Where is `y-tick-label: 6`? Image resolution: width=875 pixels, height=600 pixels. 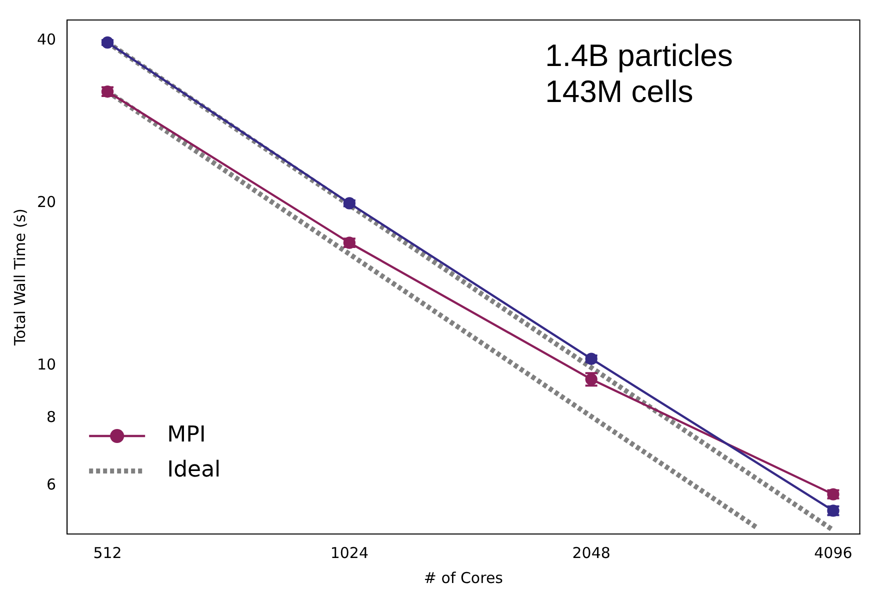
y-tick-label: 6 is located at coordinates (51, 484).